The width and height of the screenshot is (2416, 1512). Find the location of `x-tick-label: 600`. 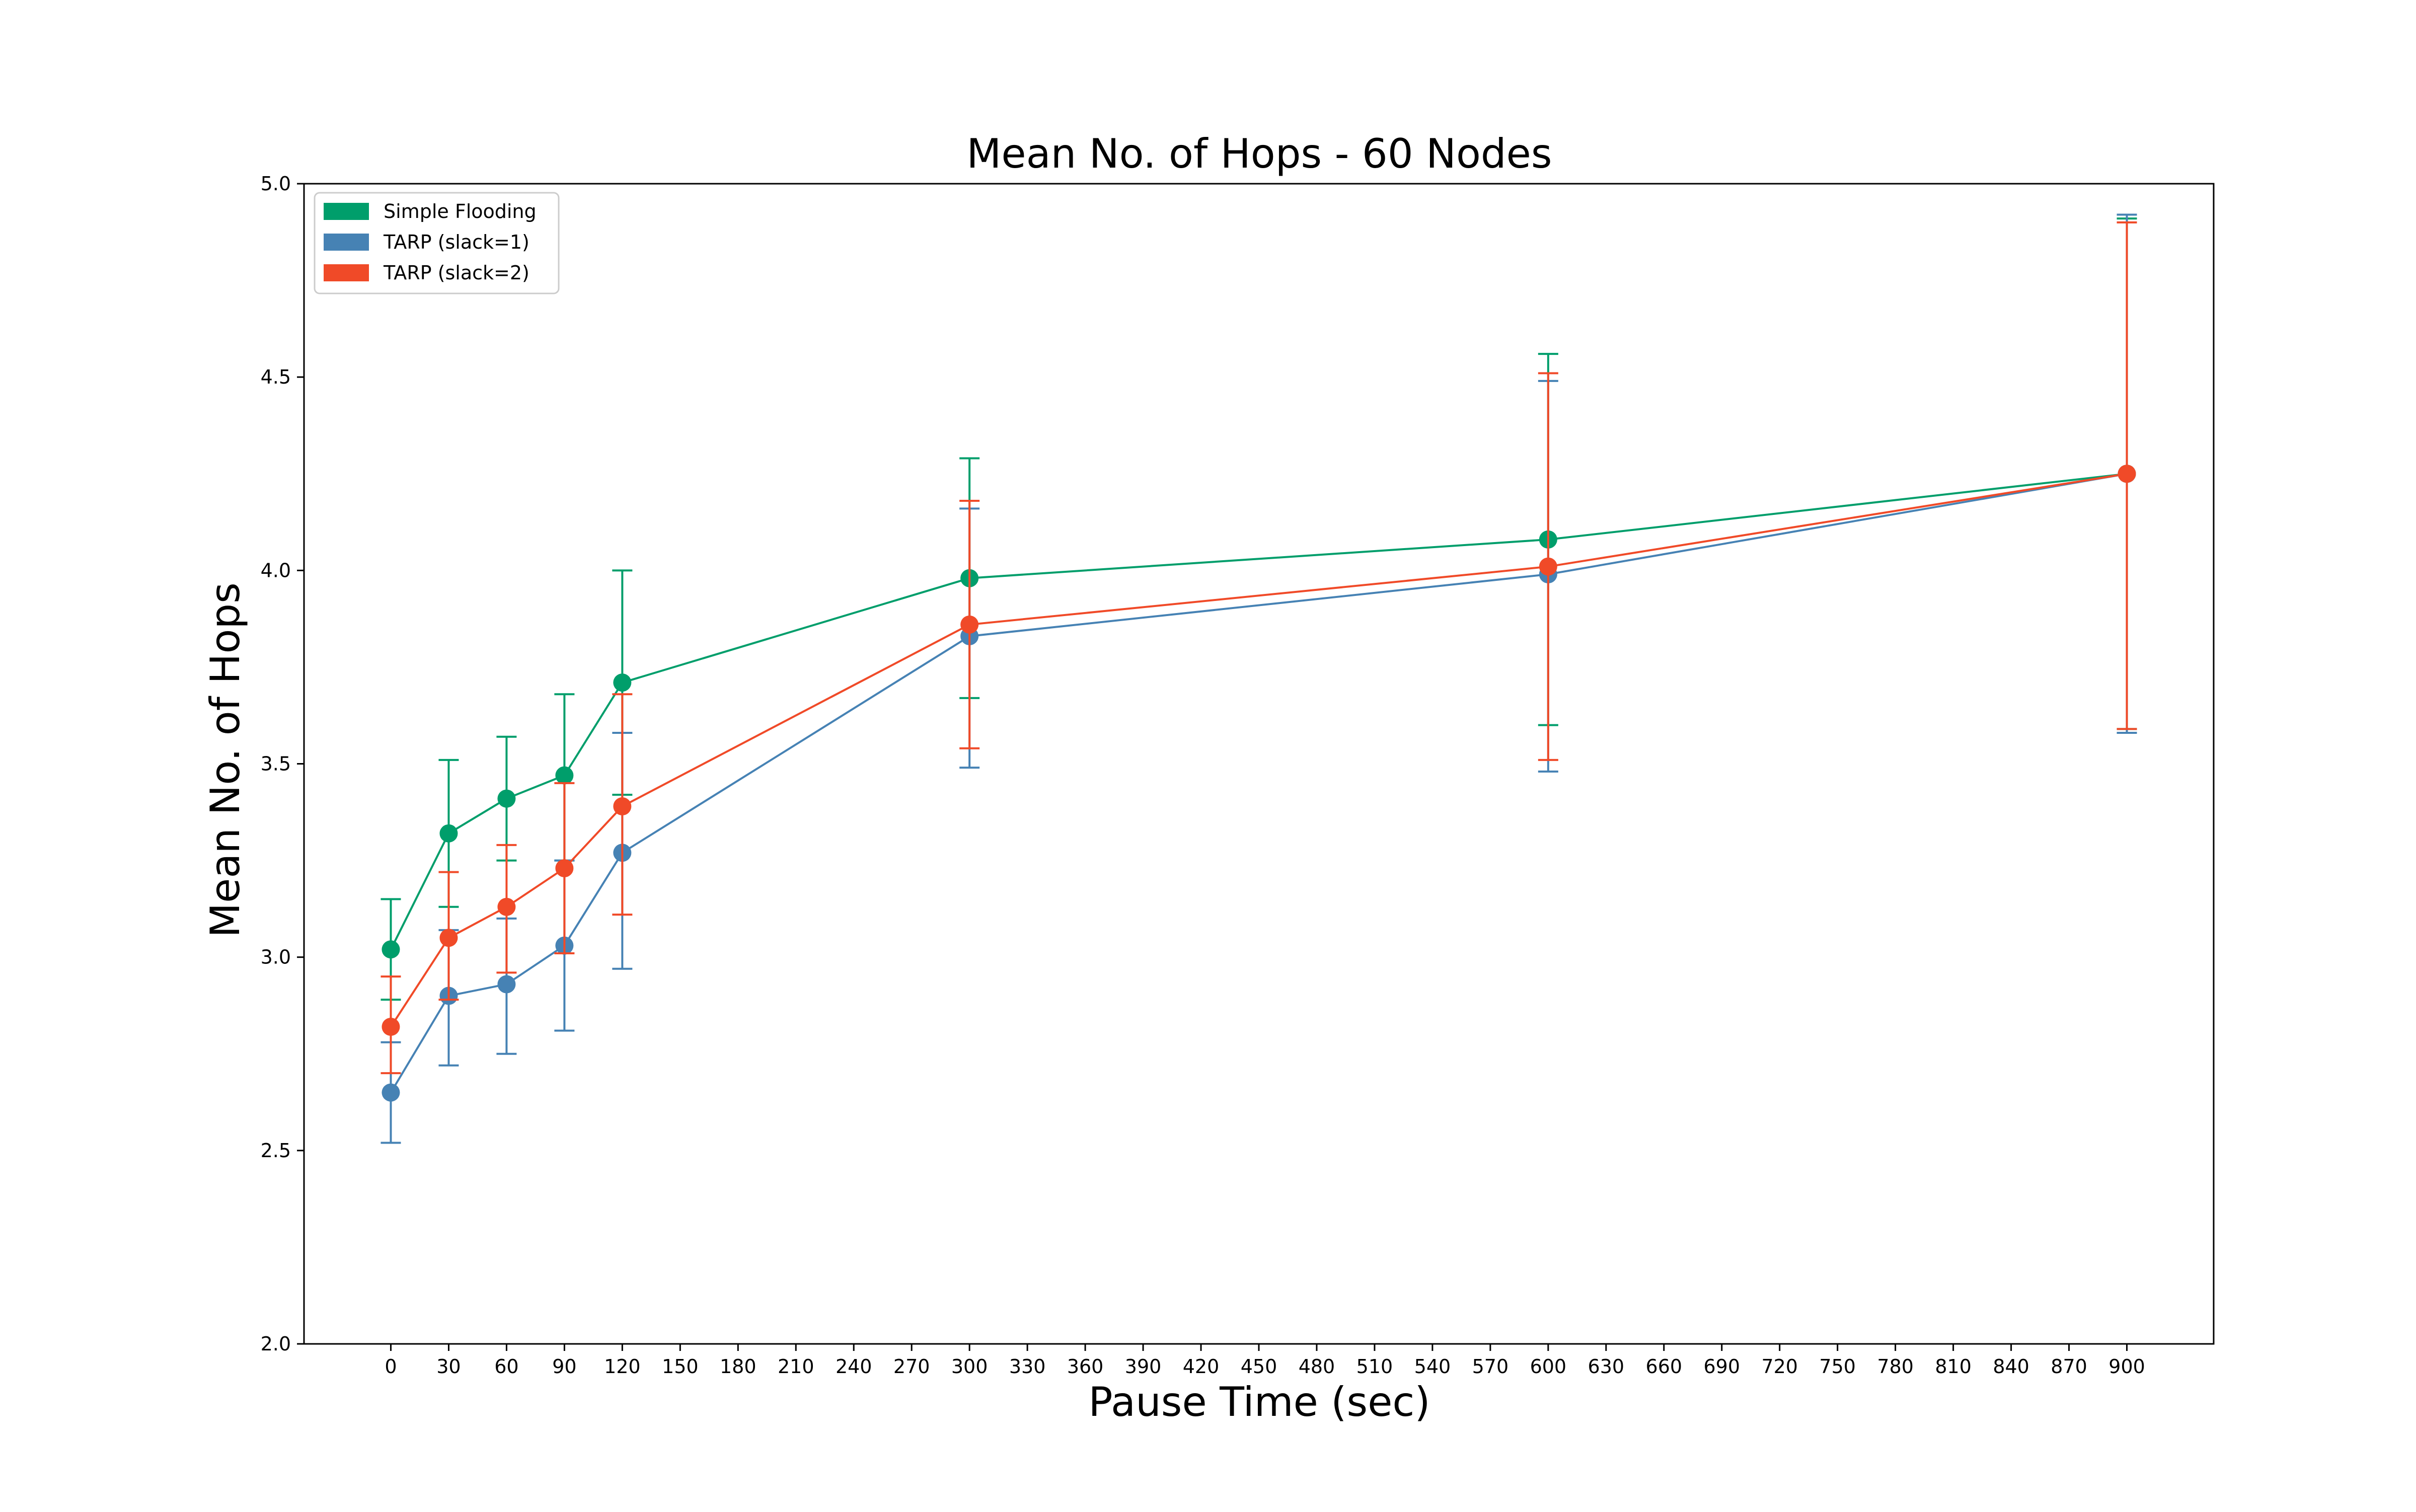

x-tick-label: 600 is located at coordinates (1548, 1367).